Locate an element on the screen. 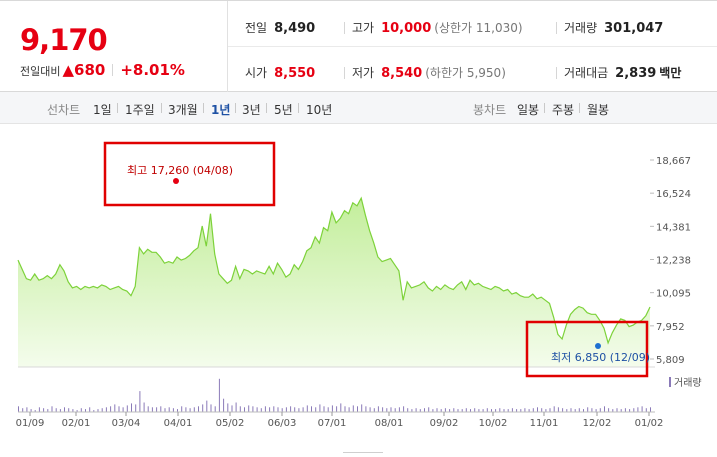 Image resolution: width=717 pixels, height=457 pixels. volume-label: 거래량 is located at coordinates (581, 28).